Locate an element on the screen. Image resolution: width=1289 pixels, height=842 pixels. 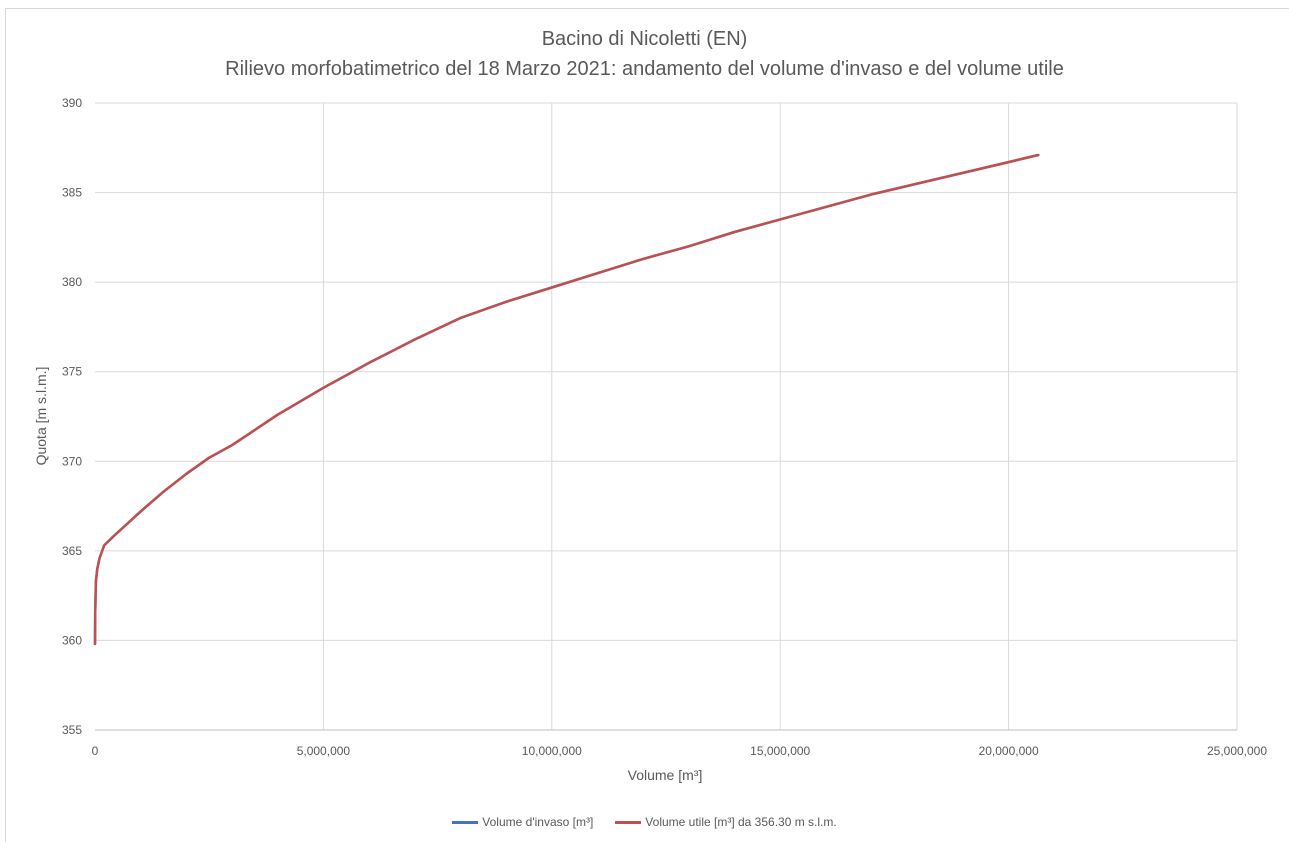
y-tick-label: 380 is located at coordinates (72, 282).